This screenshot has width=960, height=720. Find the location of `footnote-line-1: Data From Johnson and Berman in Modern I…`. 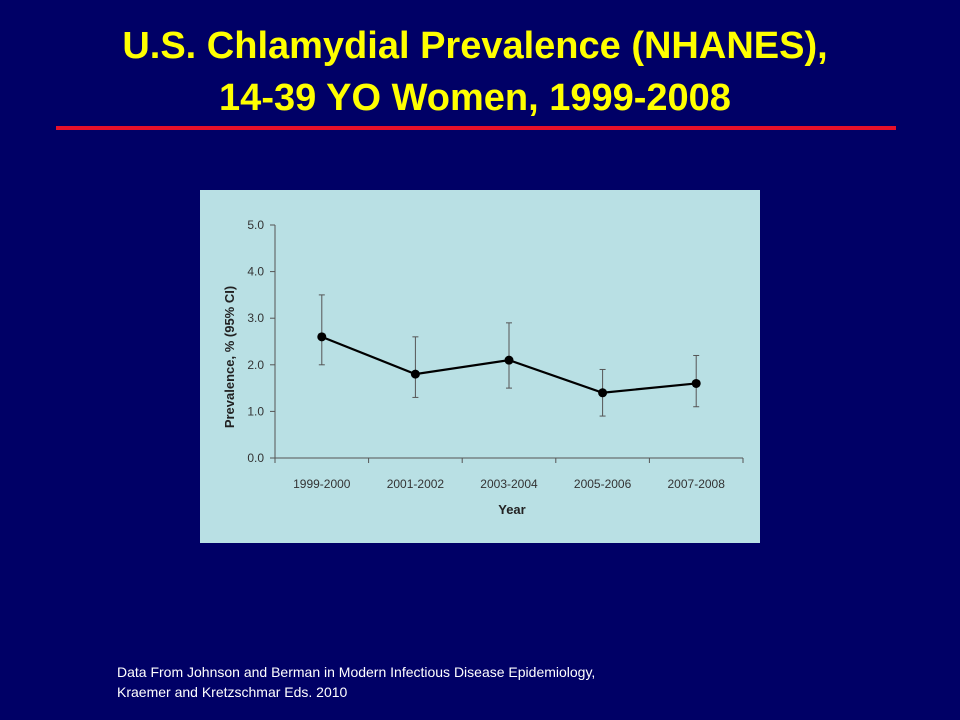

footnote-line-1: Data From Johnson and Berman in Modern I… is located at coordinates (356, 672).